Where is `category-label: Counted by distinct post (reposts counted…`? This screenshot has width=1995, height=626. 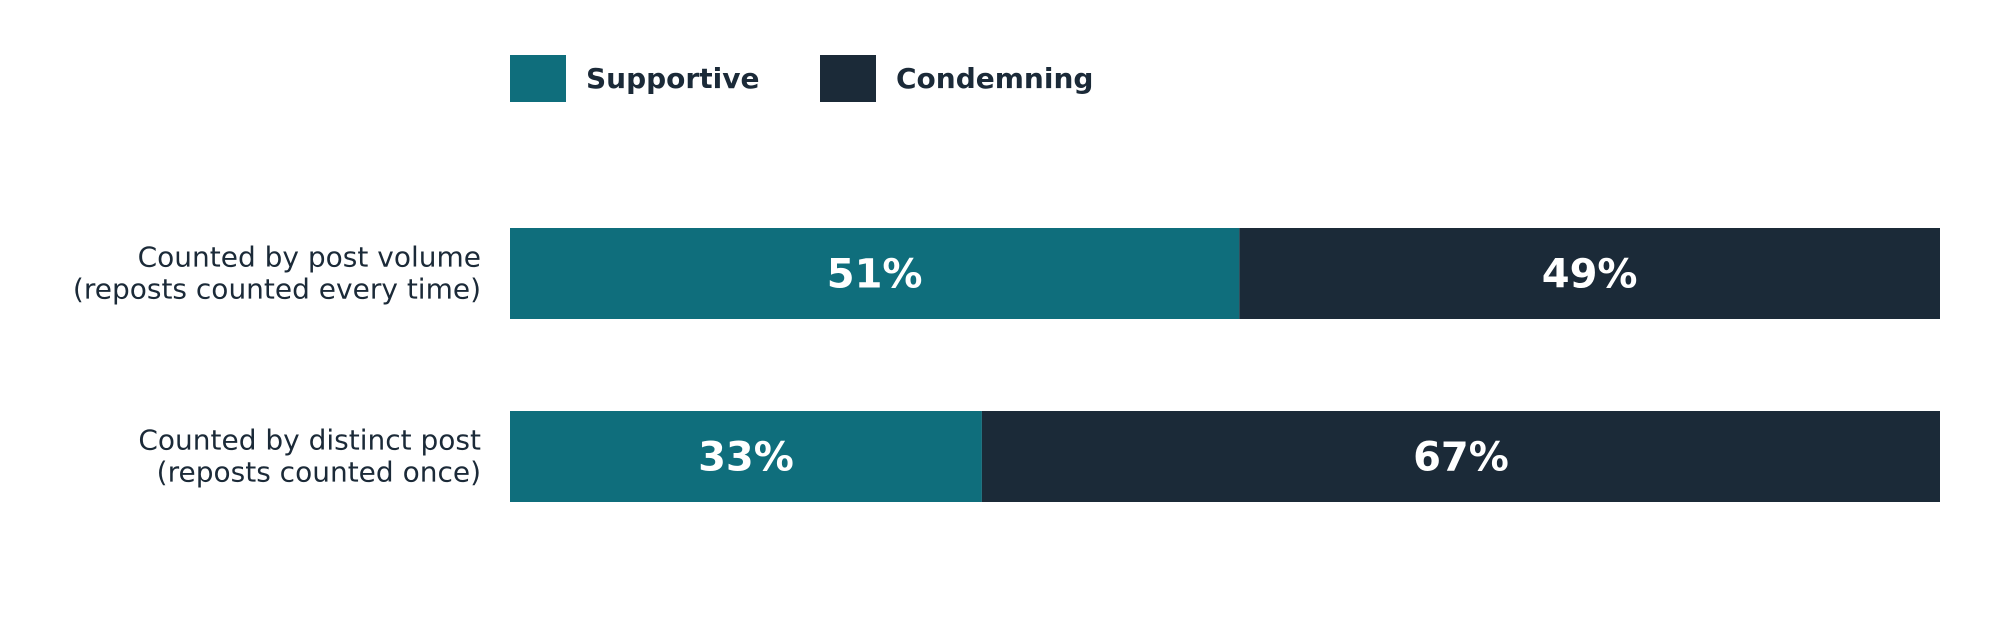
category-label: Counted by distinct post (reposts counted… is located at coordinates (309, 456).